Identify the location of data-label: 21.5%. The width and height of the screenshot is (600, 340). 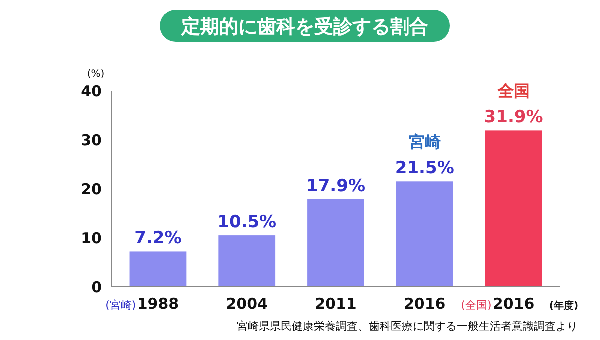
(424, 168).